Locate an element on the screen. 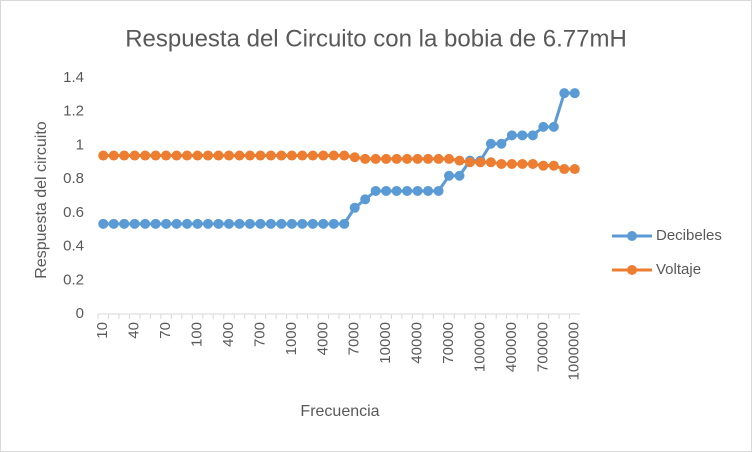  y-tick-label: 0.6 is located at coordinates (73, 212).